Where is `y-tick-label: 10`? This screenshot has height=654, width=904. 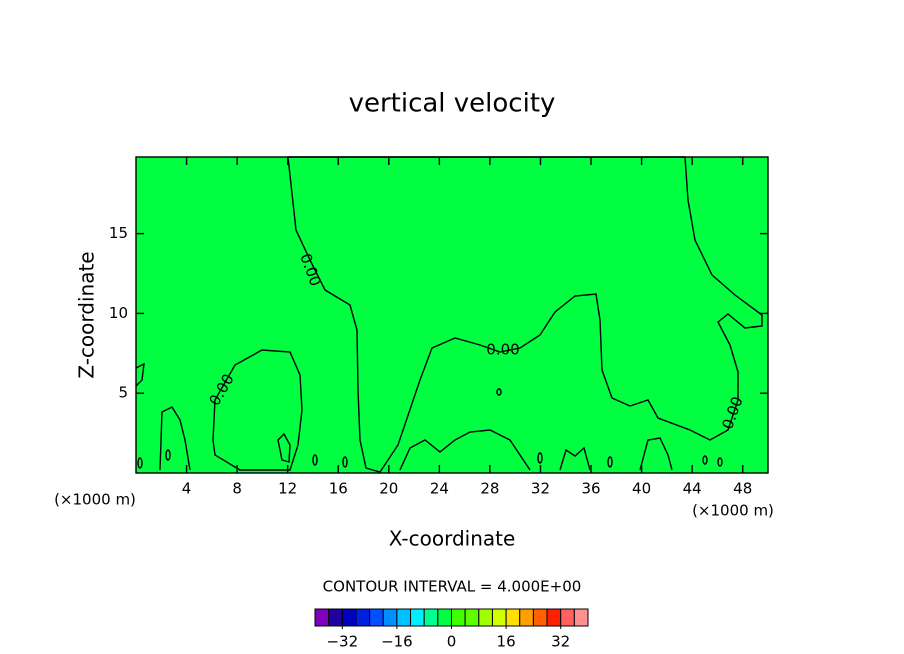 y-tick-label: 10 is located at coordinates (118, 313).